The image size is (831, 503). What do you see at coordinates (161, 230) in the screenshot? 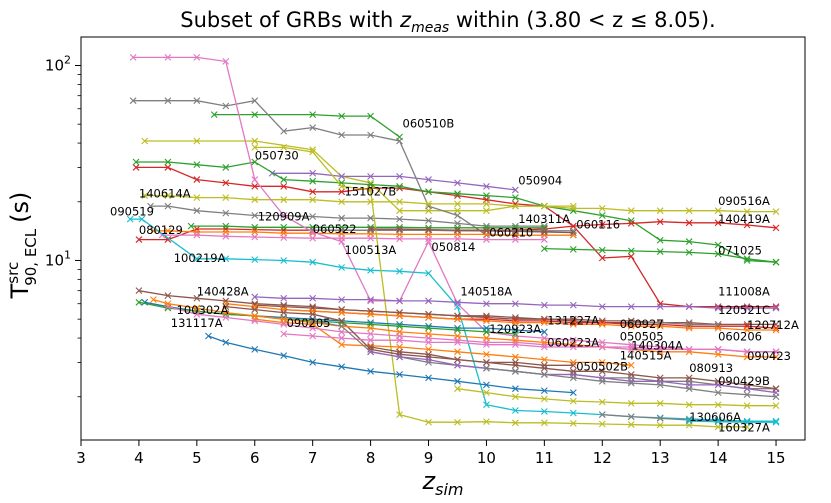
I see `annotation-label: 080129` at bounding box center [161, 230].